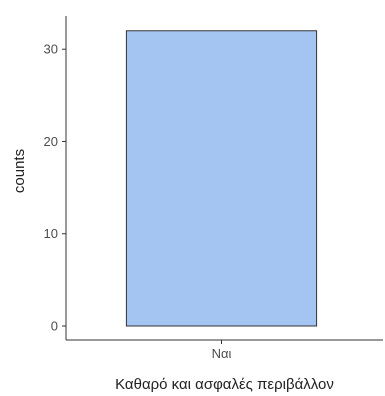  What do you see at coordinates (51, 49) in the screenshot?
I see `y-tick-label: 30` at bounding box center [51, 49].